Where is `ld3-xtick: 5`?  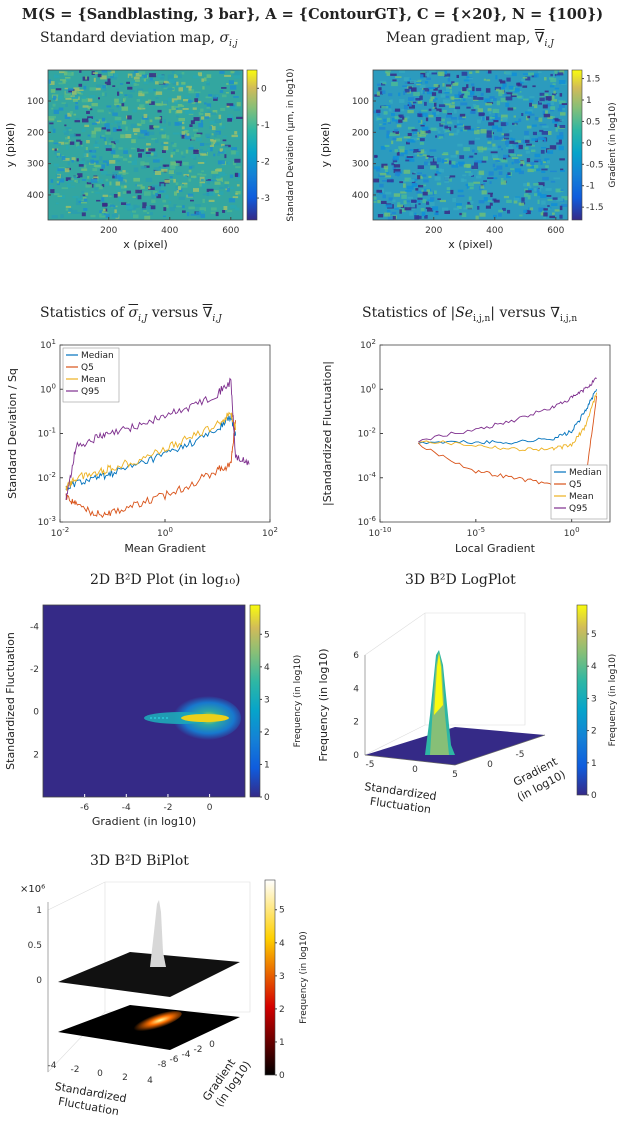 ld3-xtick: 5 is located at coordinates (455, 775).